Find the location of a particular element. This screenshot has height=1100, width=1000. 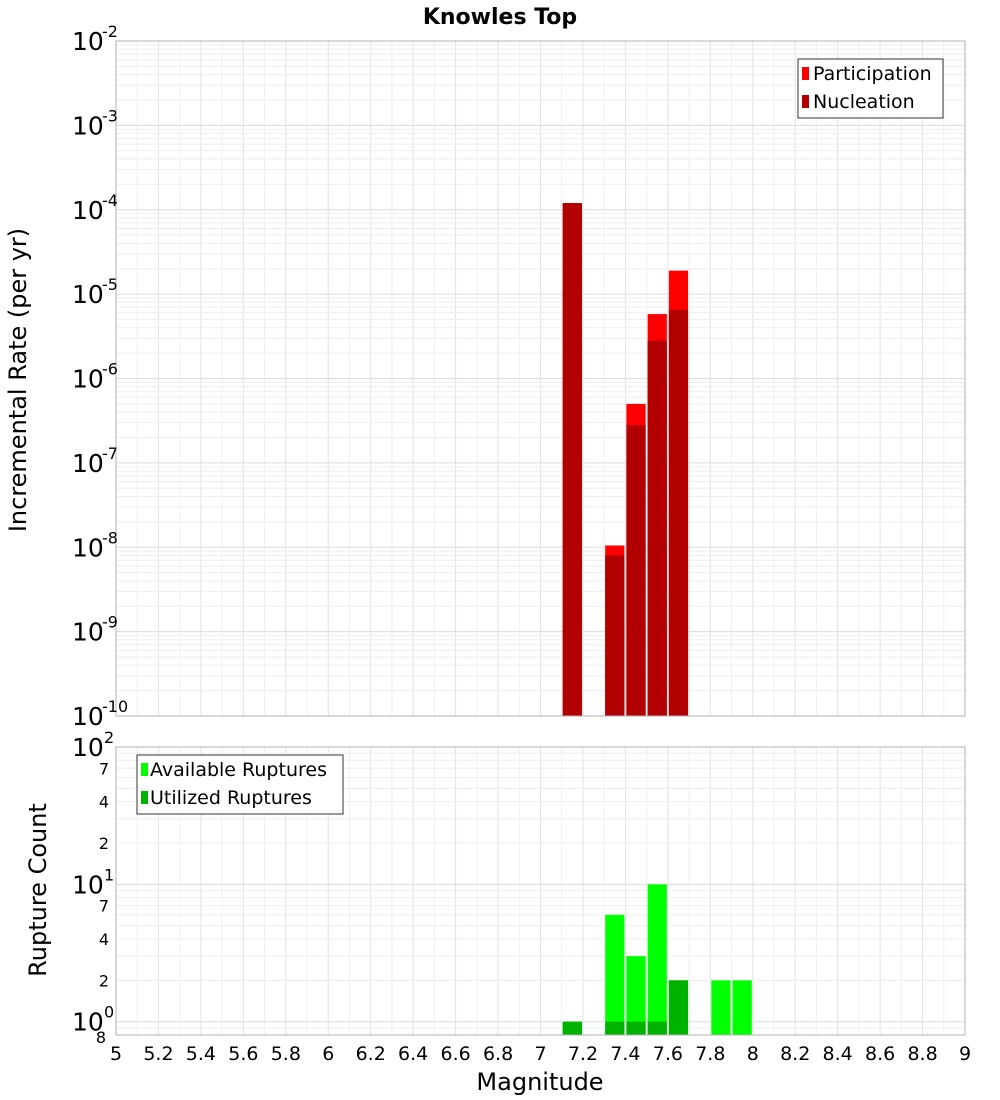

top-y-axis-label: Incremental Rate (per yr) is located at coordinates (18, 380).